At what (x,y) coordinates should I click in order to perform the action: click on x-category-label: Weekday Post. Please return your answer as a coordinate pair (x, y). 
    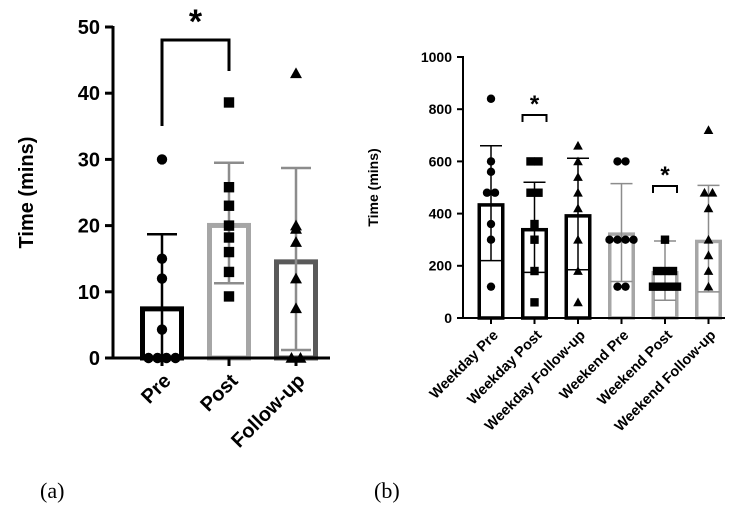
    Looking at the image, I should click on (505, 367).